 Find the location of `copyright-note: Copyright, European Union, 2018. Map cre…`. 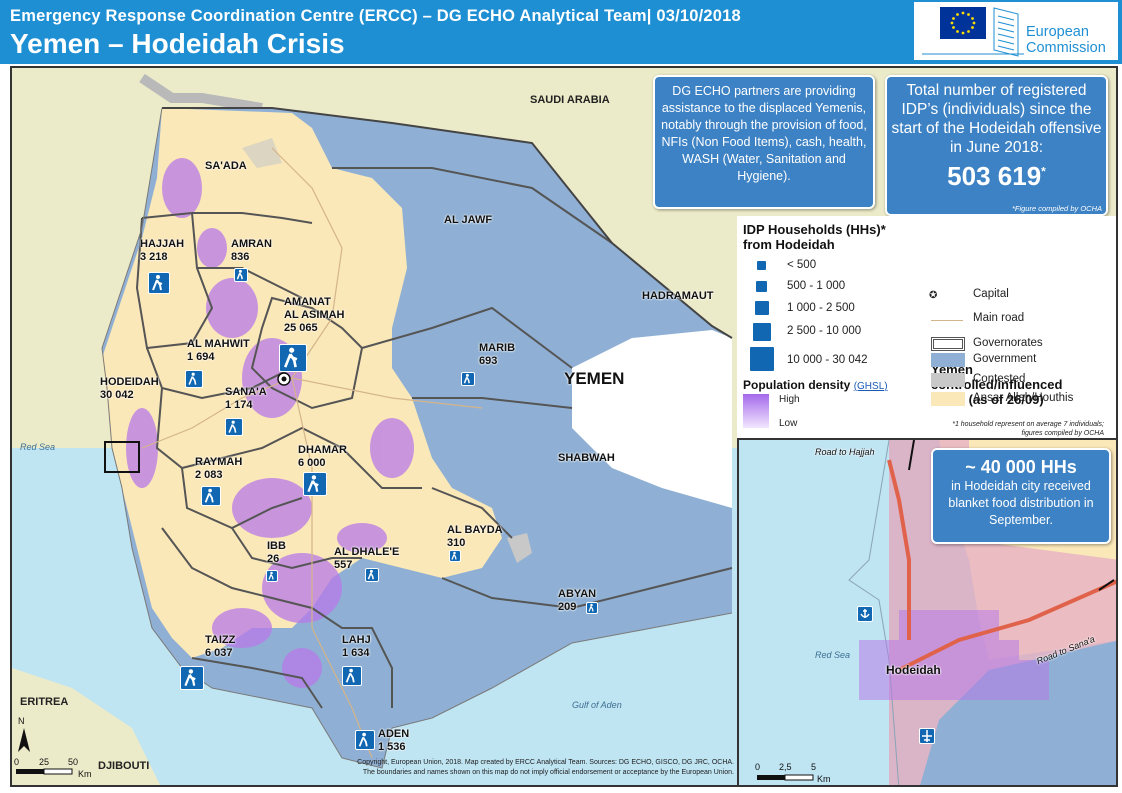

copyright-note: Copyright, European Union, 2018. Map cre… is located at coordinates (502, 768).